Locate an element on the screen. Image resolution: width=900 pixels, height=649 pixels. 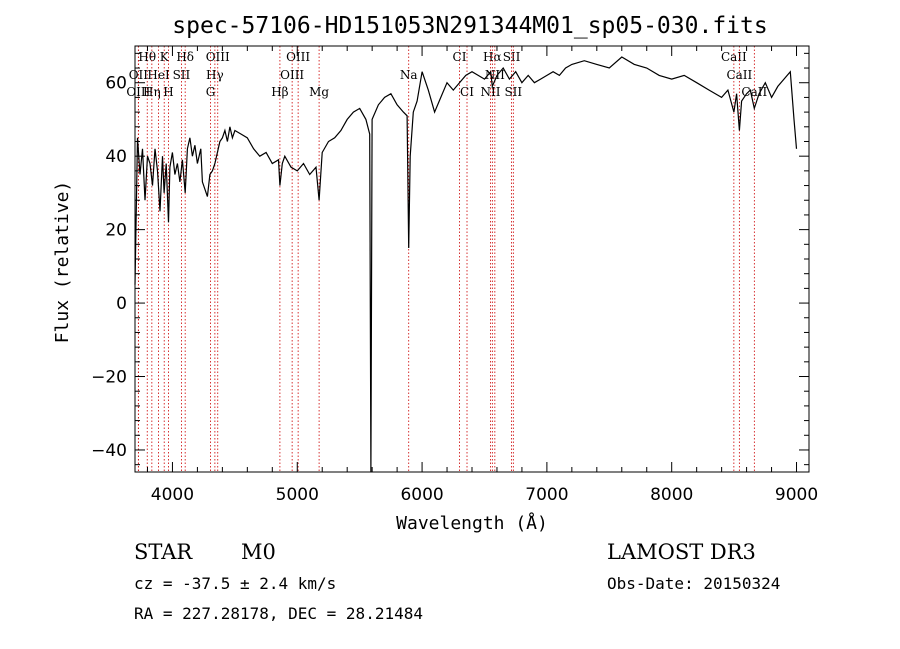
spectral-line-label: Na is located at coordinates (409, 75).